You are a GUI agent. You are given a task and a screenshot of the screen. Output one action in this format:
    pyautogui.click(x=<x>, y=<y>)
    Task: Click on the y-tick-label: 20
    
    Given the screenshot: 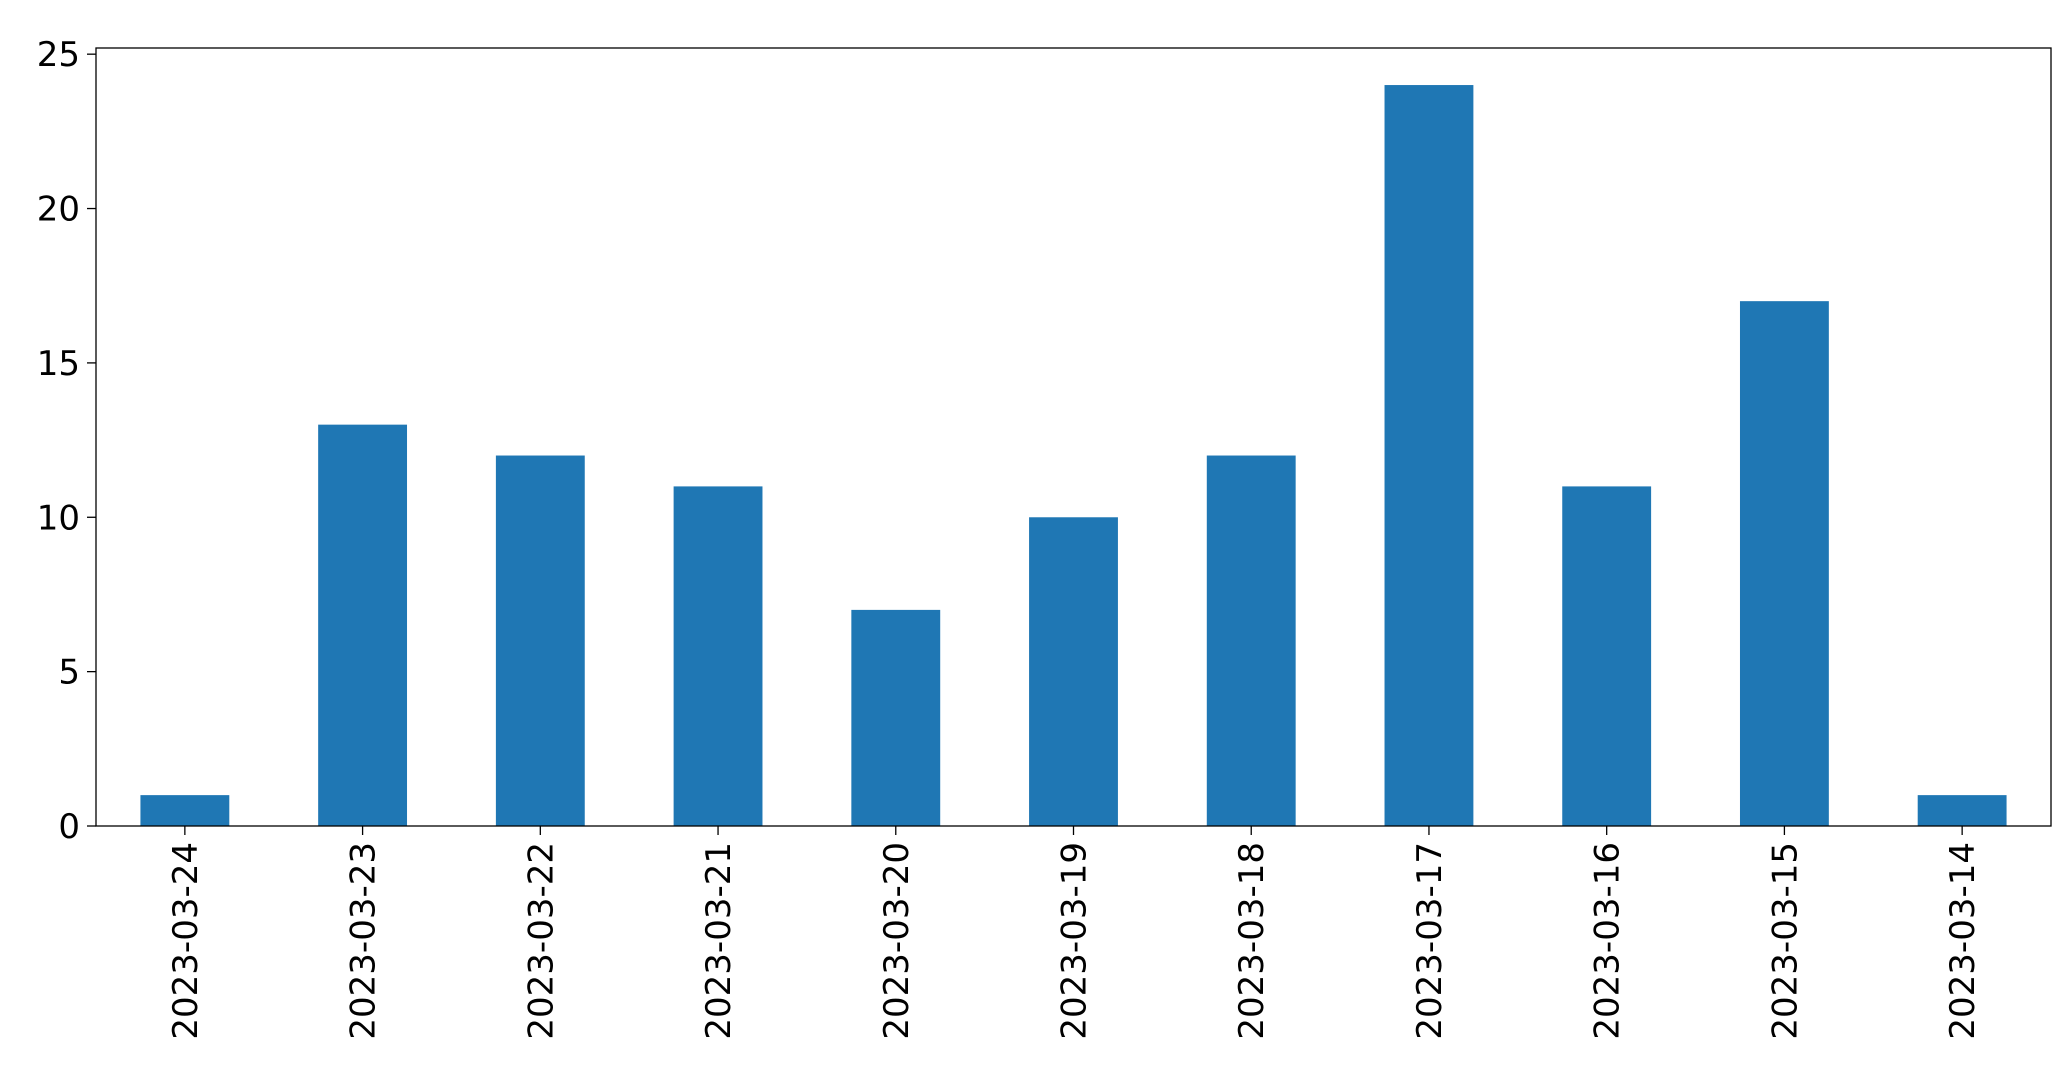 What is the action you would take?
    pyautogui.click(x=58, y=210)
    